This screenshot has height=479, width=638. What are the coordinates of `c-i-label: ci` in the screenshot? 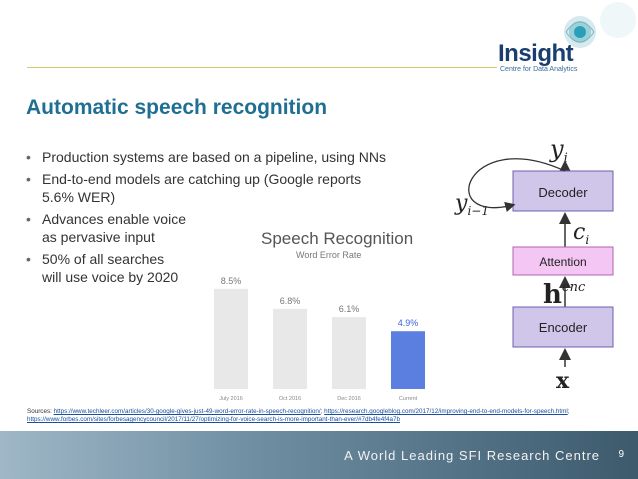 It's located at (581, 233).